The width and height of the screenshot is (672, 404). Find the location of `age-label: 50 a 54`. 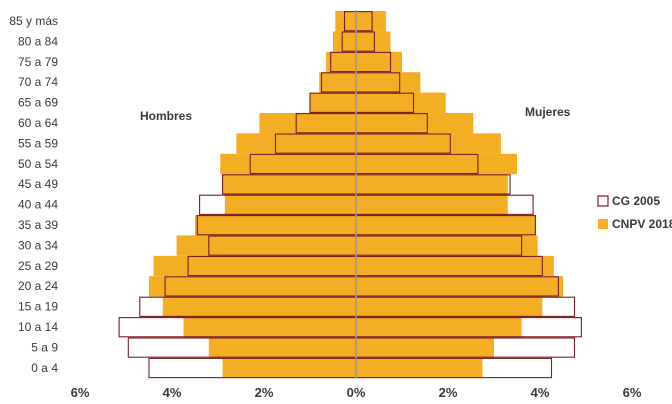

age-label: 50 a 54 is located at coordinates (38, 164).